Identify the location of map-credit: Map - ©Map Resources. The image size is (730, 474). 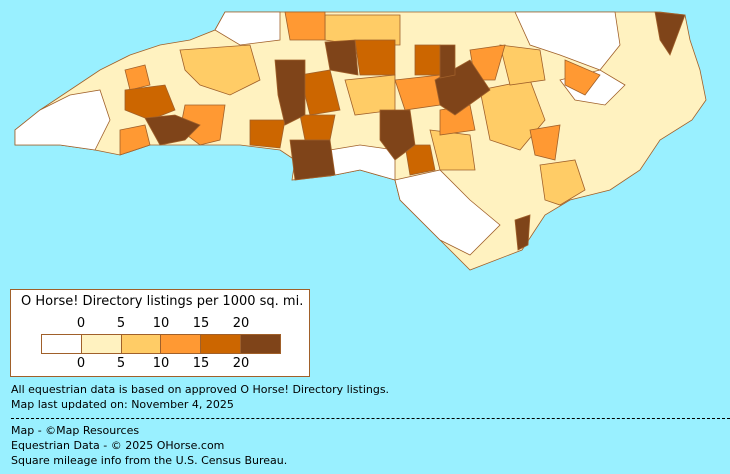
(75, 430).